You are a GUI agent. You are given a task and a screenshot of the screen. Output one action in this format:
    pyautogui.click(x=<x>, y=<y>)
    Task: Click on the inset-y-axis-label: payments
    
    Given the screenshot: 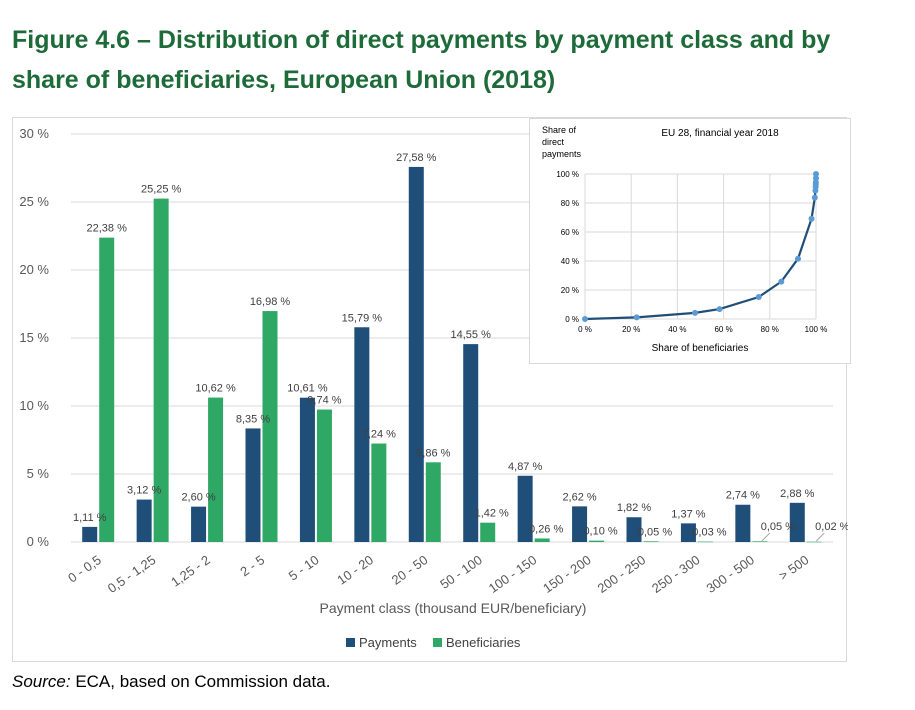 What is the action you would take?
    pyautogui.click(x=562, y=154)
    